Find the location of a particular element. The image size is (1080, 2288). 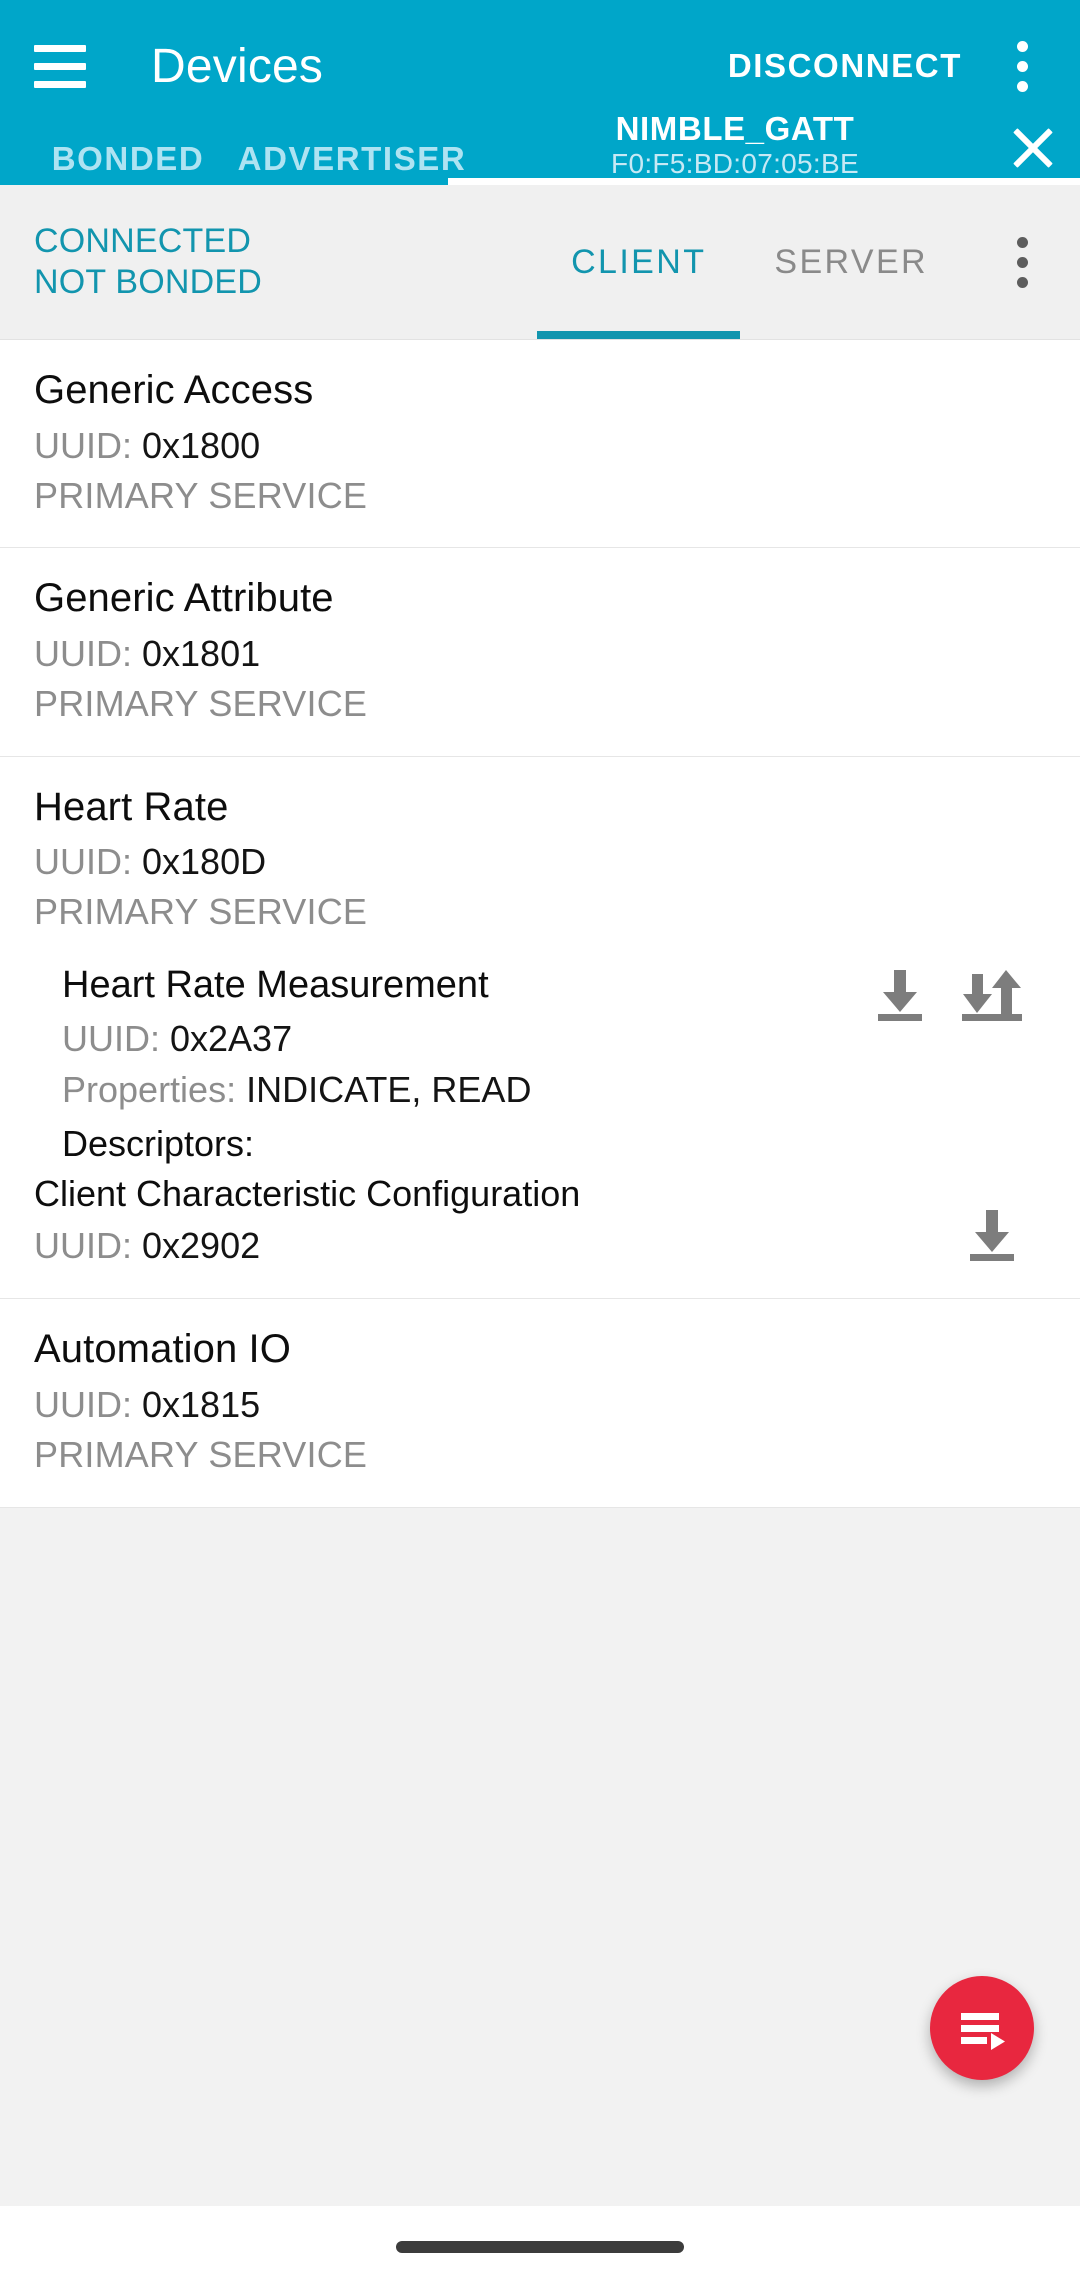

characteristic-properties: Properties: INDICATE, READ is located at coordinates (465, 1090).